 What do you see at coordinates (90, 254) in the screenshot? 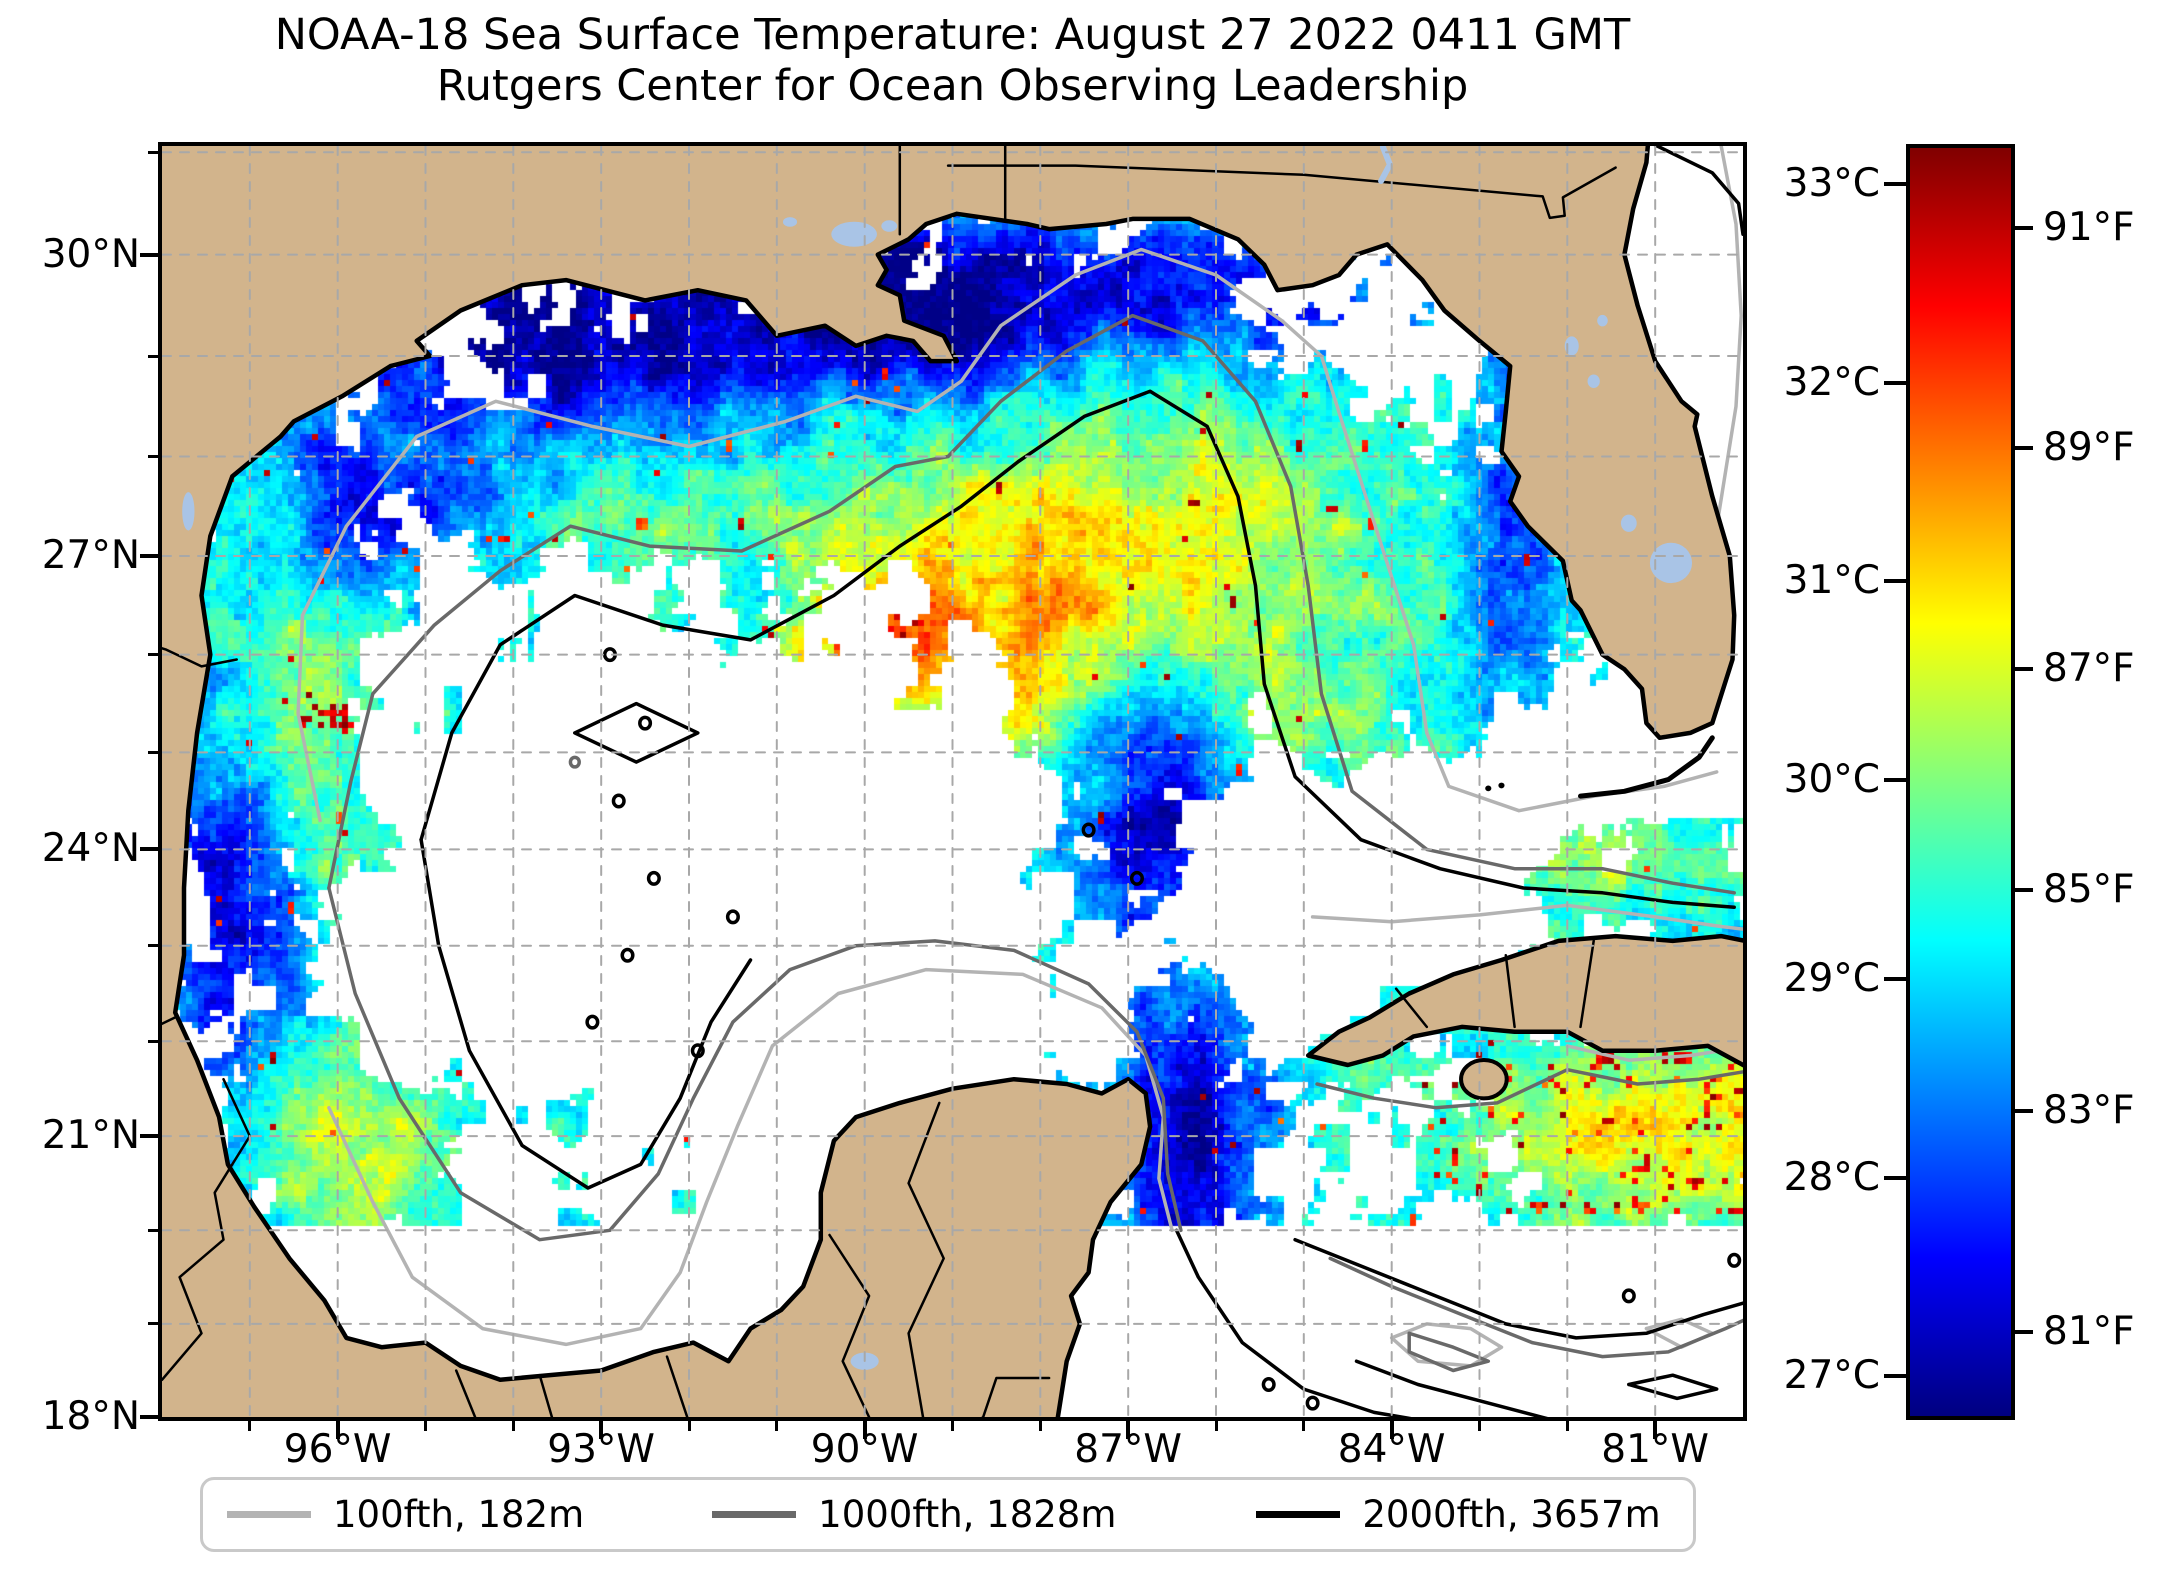
I see `y-tick-label: 30°N` at bounding box center [90, 254].